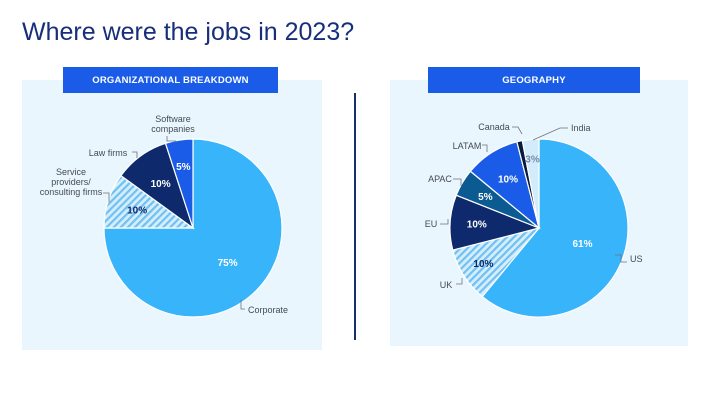  I want to click on category-label-line: Law firms, so click(108, 153).